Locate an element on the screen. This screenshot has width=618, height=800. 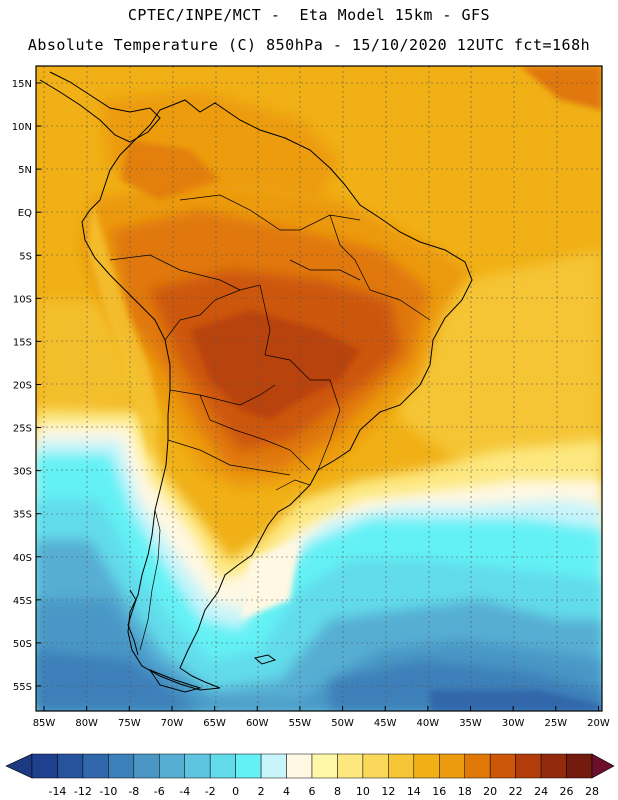
colorbar-tick-label: 12 is located at coordinates (388, 791).